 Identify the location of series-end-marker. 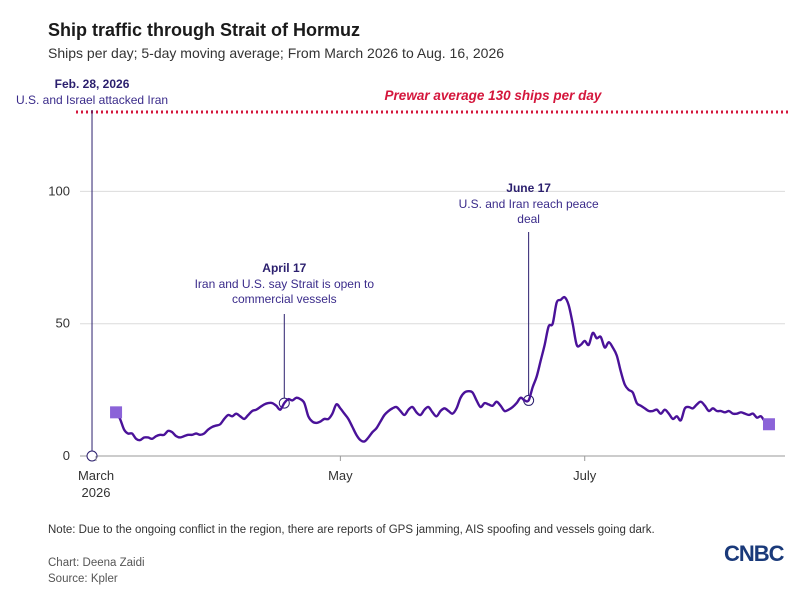
(768, 424).